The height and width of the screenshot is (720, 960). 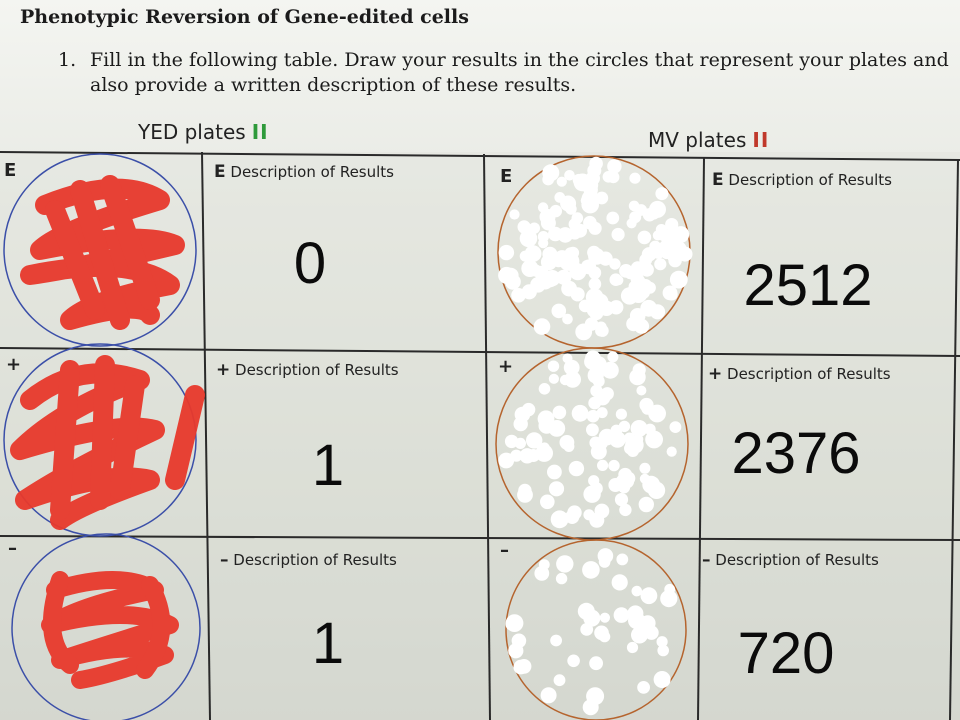 I want to click on mv-plate-minus, so click(x=596, y=629).